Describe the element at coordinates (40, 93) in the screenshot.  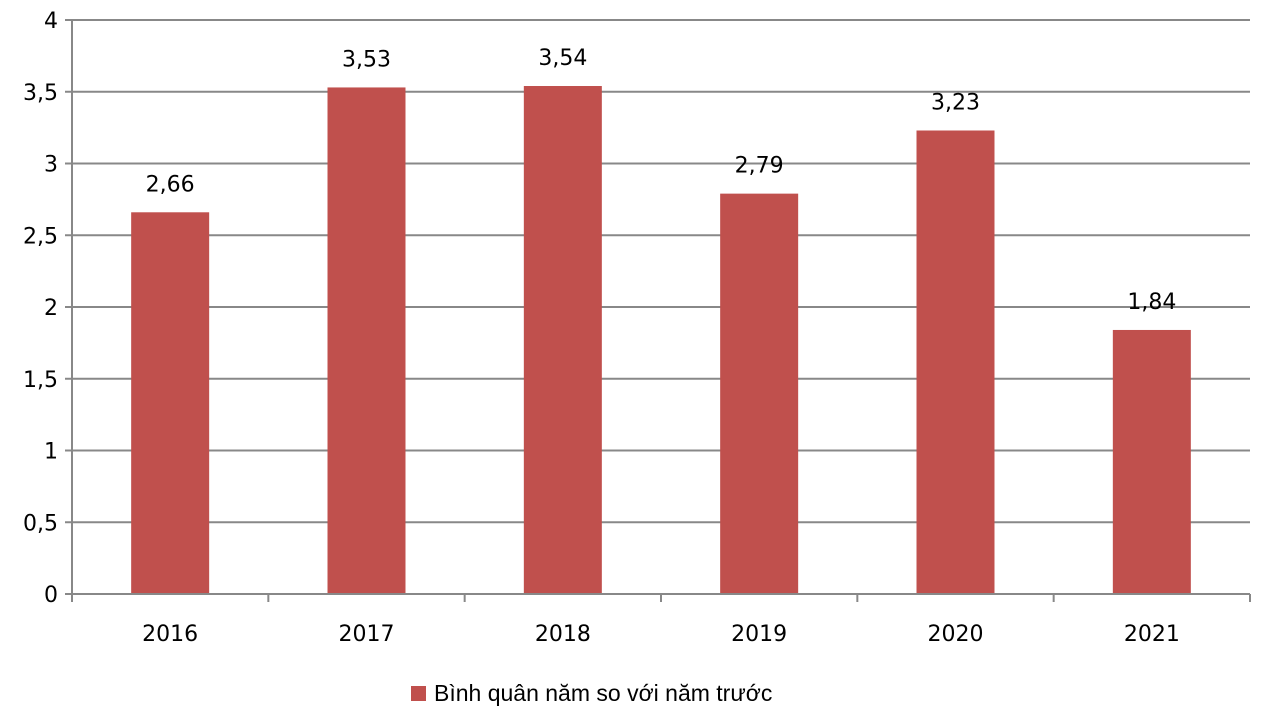
I see `y-tick-label: 3,5` at that location.